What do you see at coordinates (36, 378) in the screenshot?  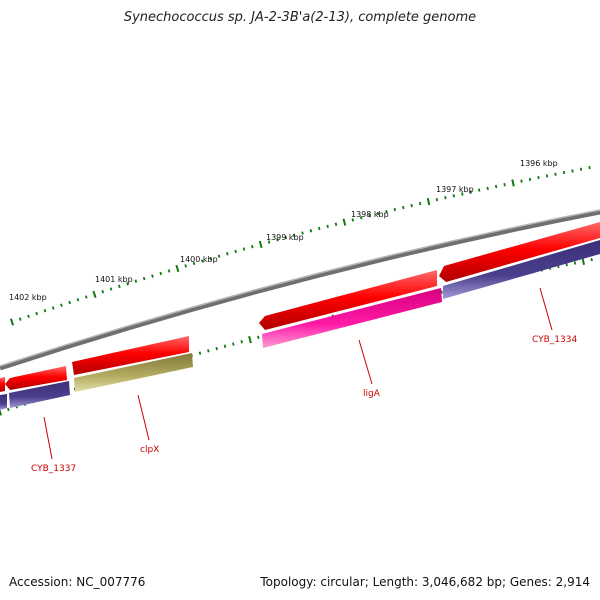 I see `cds-arrow-cyb1337` at bounding box center [36, 378].